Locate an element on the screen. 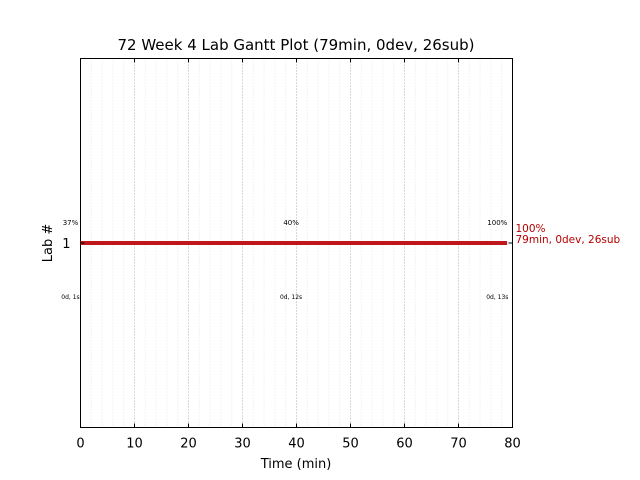  annotations: 37% 0d, 1s 40% 0d, 12s 100% 0d, 13s is located at coordinates (284, 260).